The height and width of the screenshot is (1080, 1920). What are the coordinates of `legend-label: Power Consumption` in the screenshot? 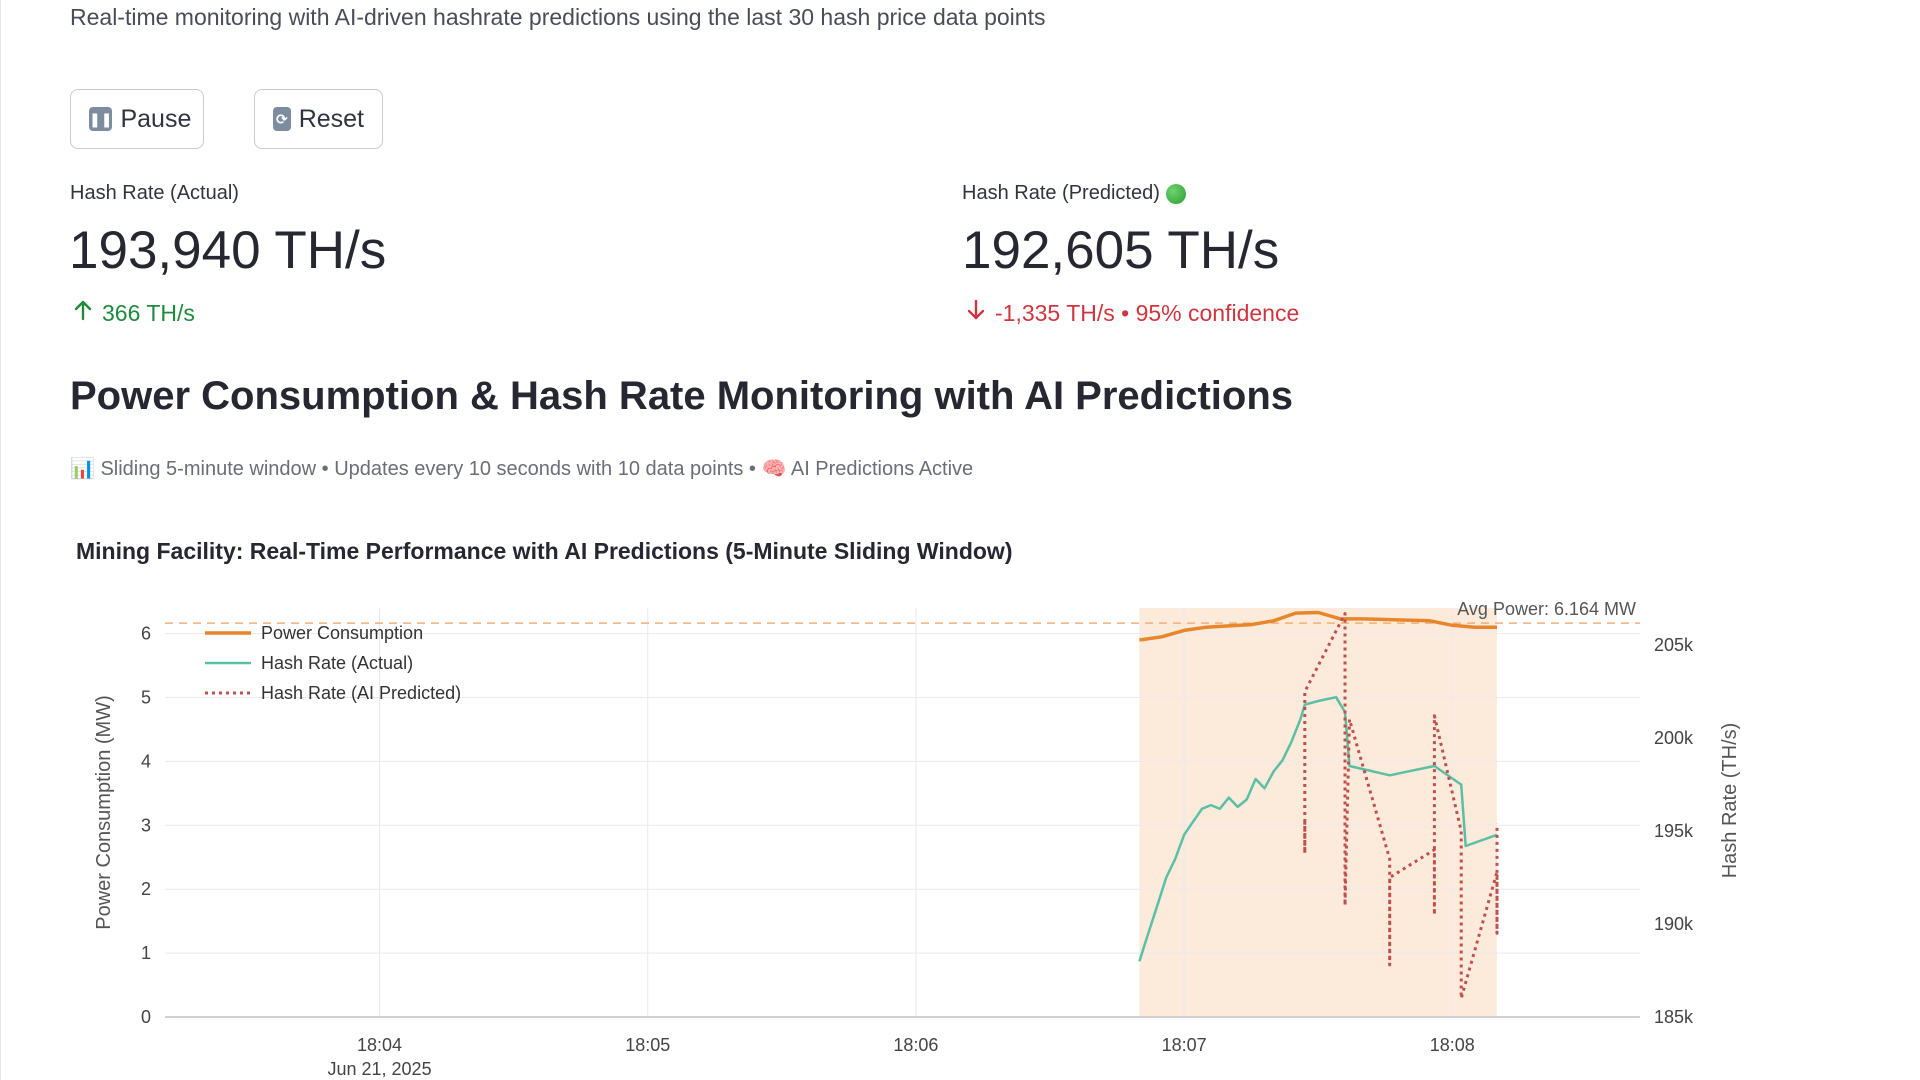 It's located at (342, 633).